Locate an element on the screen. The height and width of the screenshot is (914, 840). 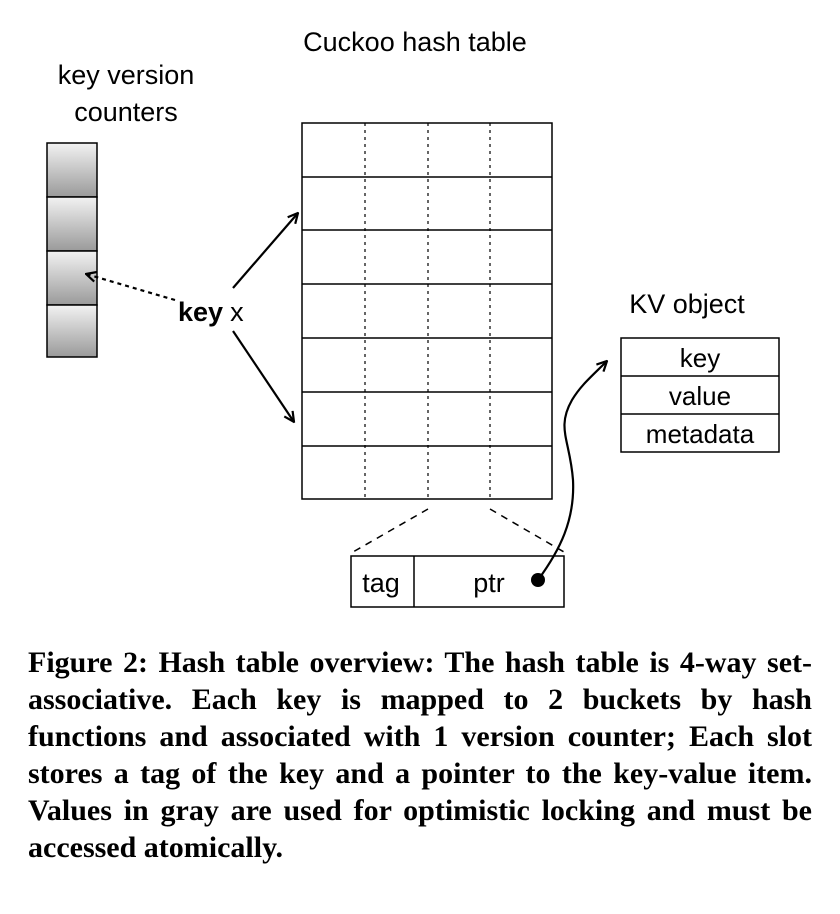
counters-label-line-2: counters is located at coordinates (126, 112).